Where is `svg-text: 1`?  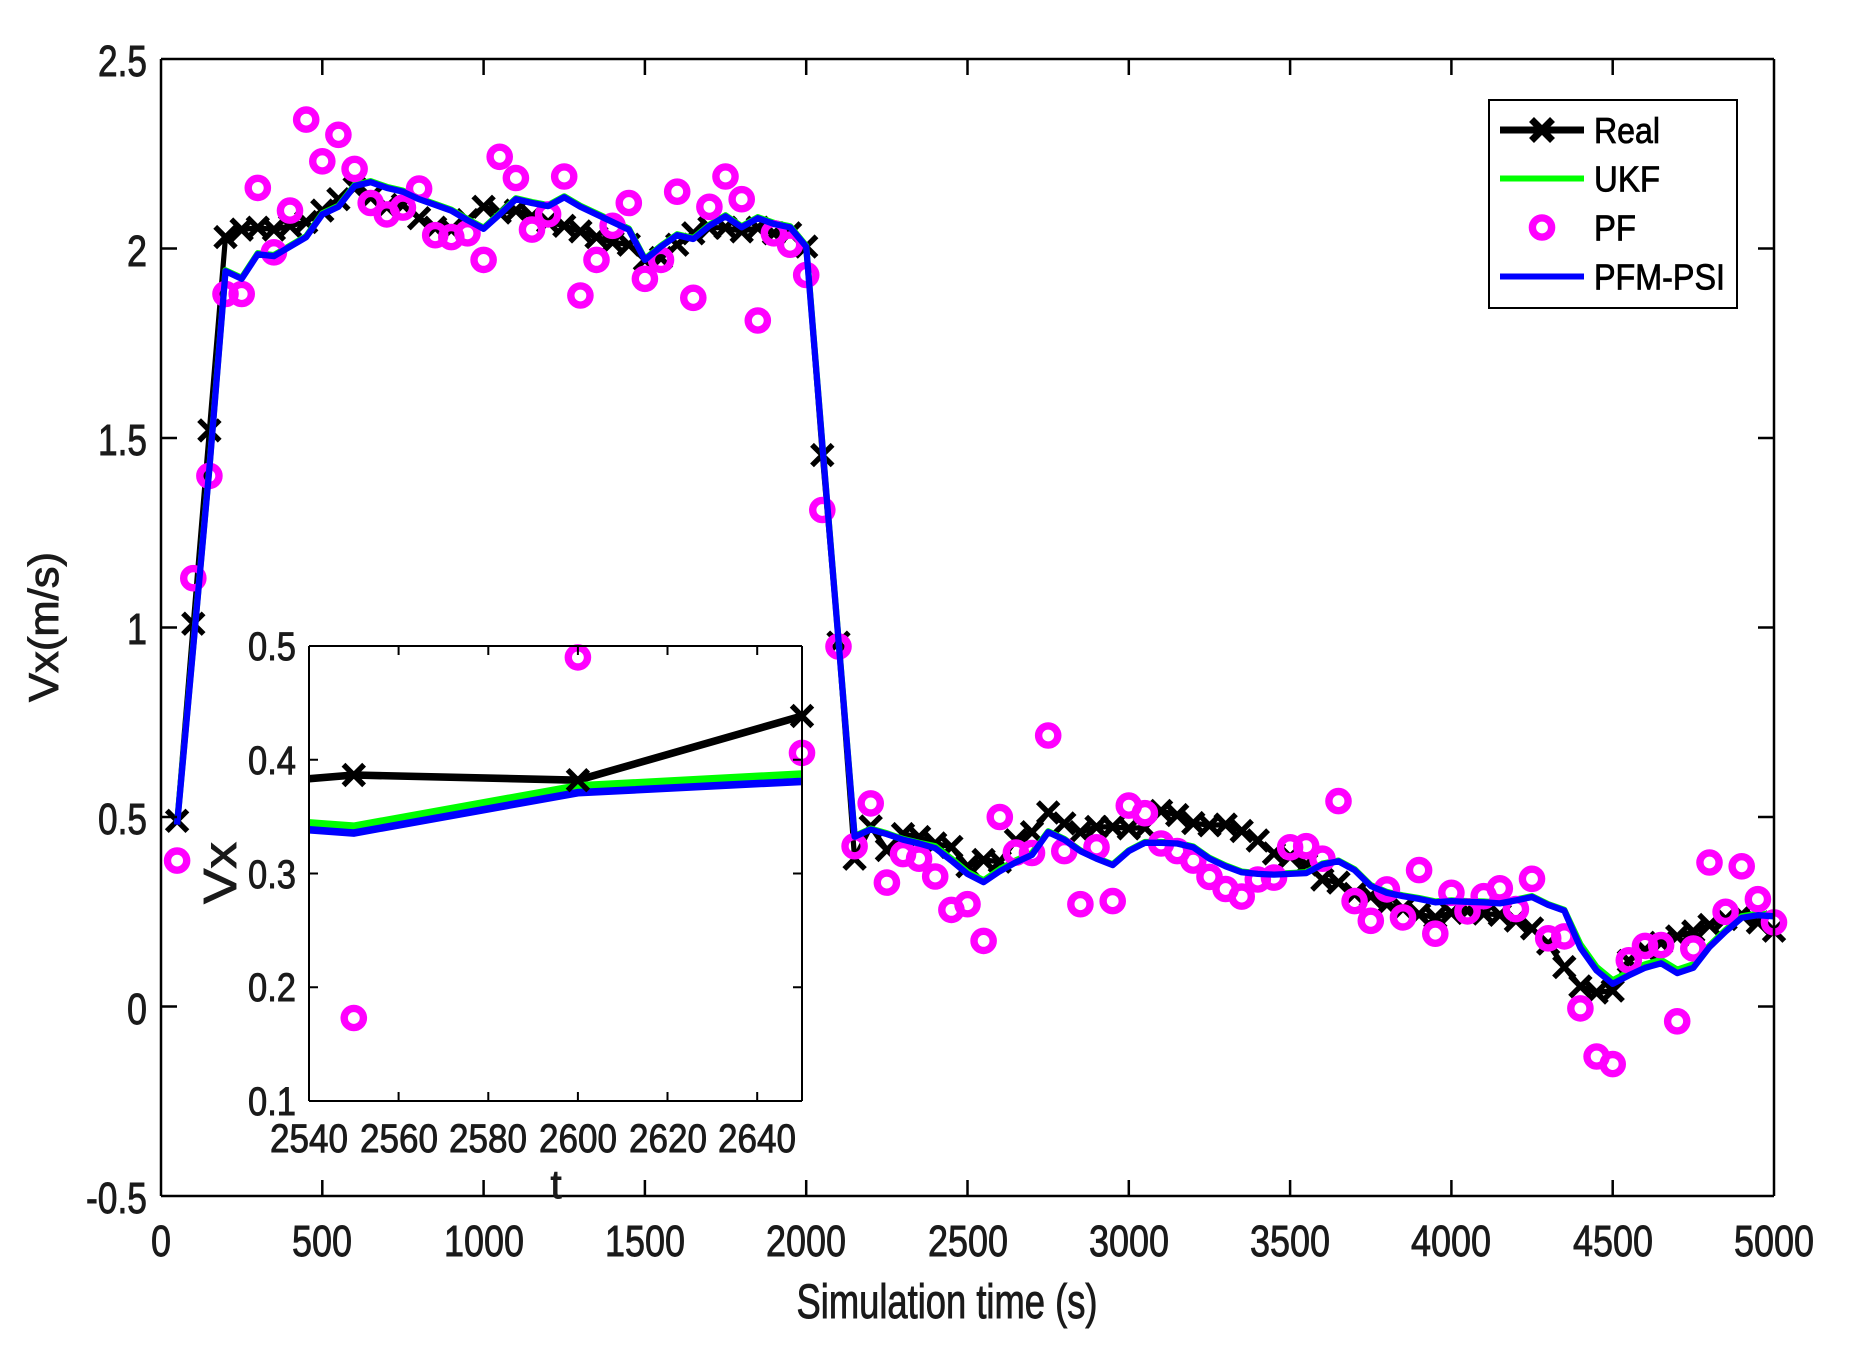 svg-text: 1 is located at coordinates (137, 629).